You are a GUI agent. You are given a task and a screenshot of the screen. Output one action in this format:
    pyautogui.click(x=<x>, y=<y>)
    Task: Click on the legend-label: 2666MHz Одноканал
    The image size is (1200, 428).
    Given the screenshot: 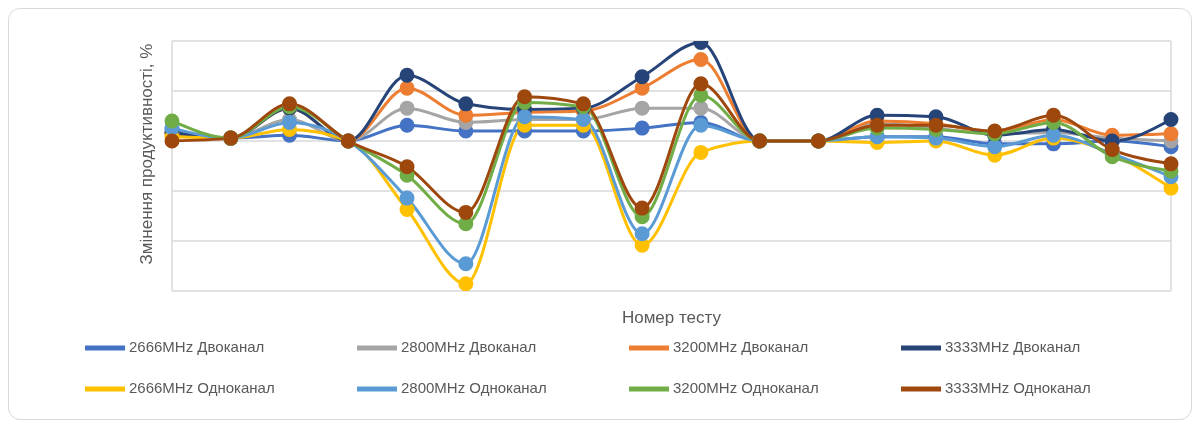 What is the action you would take?
    pyautogui.click(x=202, y=387)
    